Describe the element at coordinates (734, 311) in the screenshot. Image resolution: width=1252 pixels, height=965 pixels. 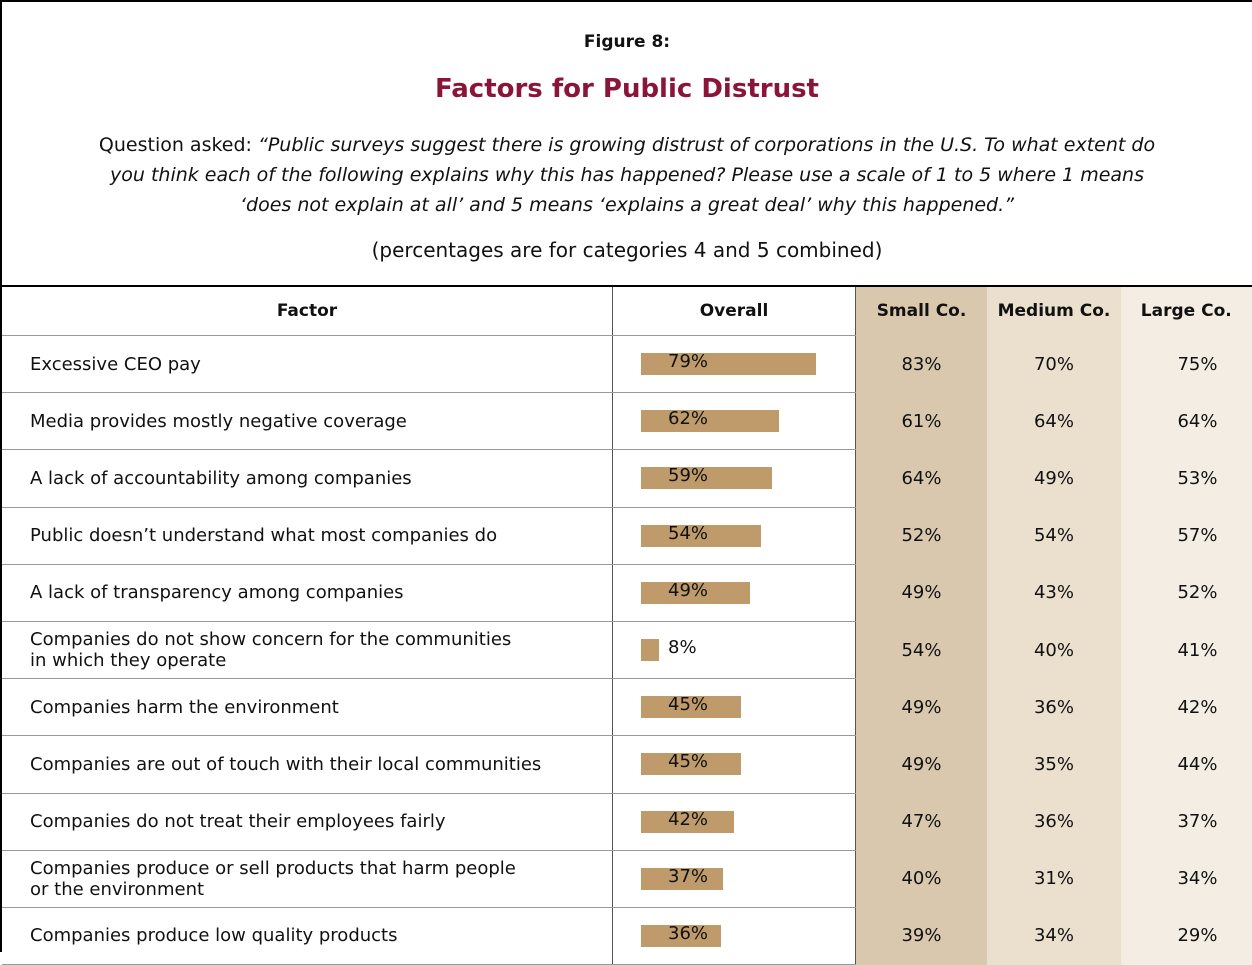
I see `column-header: Overall` at that location.